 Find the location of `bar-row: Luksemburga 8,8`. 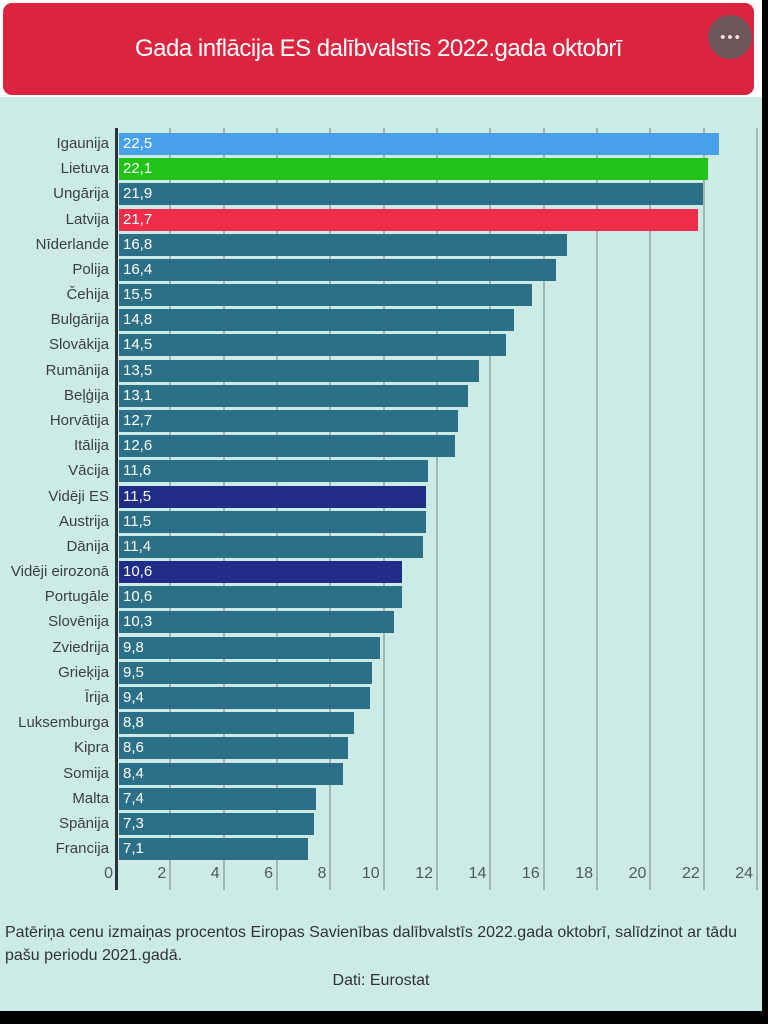

bar-row: Luksemburga 8,8 is located at coordinates (381, 723).